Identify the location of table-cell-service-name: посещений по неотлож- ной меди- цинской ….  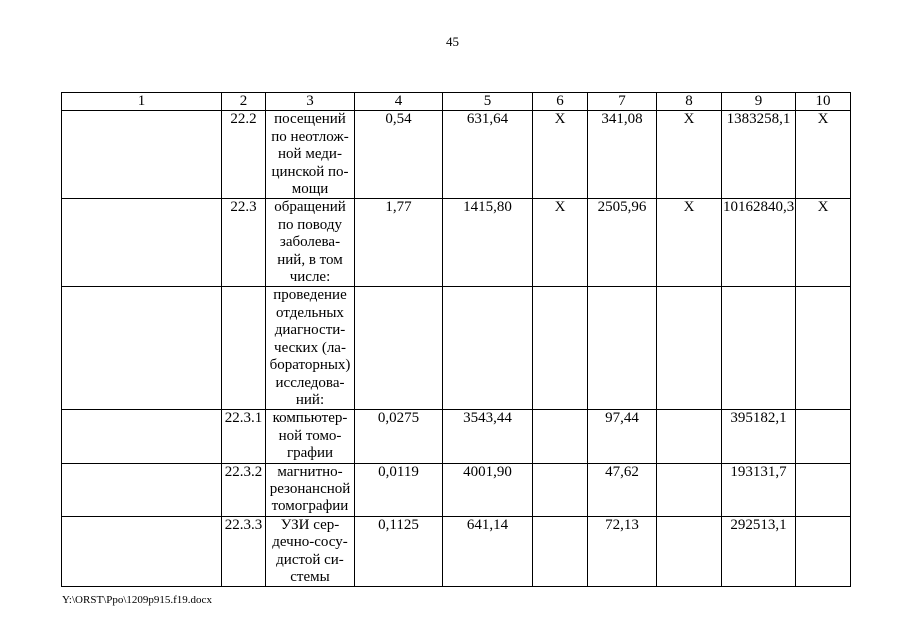
(310, 155).